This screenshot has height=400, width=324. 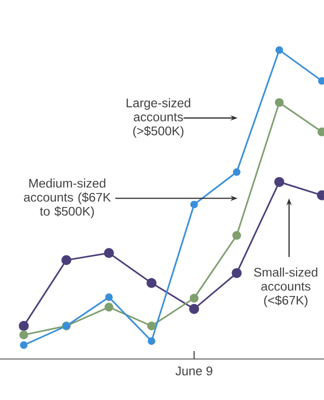 I want to click on annotation: Medium-sized accounts ($67K to $500K), so click(x=67, y=198).